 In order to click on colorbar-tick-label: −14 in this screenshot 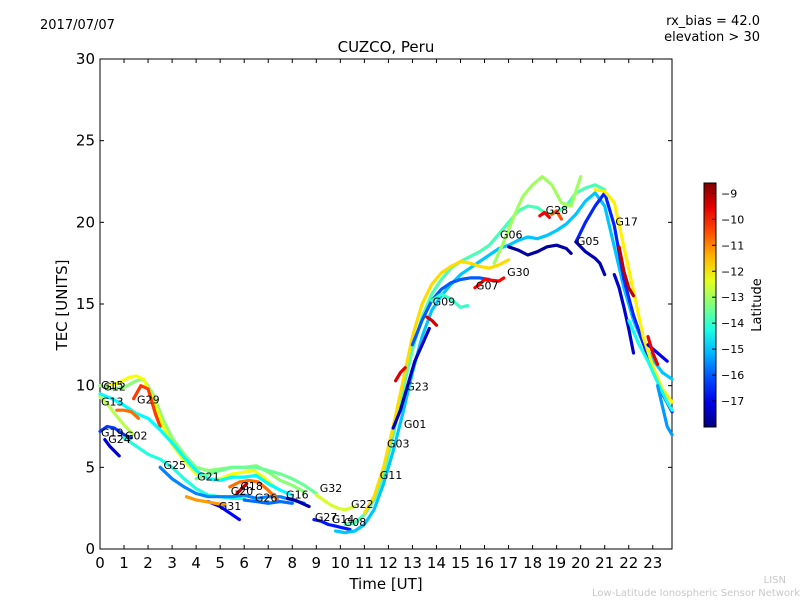, I will do `click(732, 323)`.